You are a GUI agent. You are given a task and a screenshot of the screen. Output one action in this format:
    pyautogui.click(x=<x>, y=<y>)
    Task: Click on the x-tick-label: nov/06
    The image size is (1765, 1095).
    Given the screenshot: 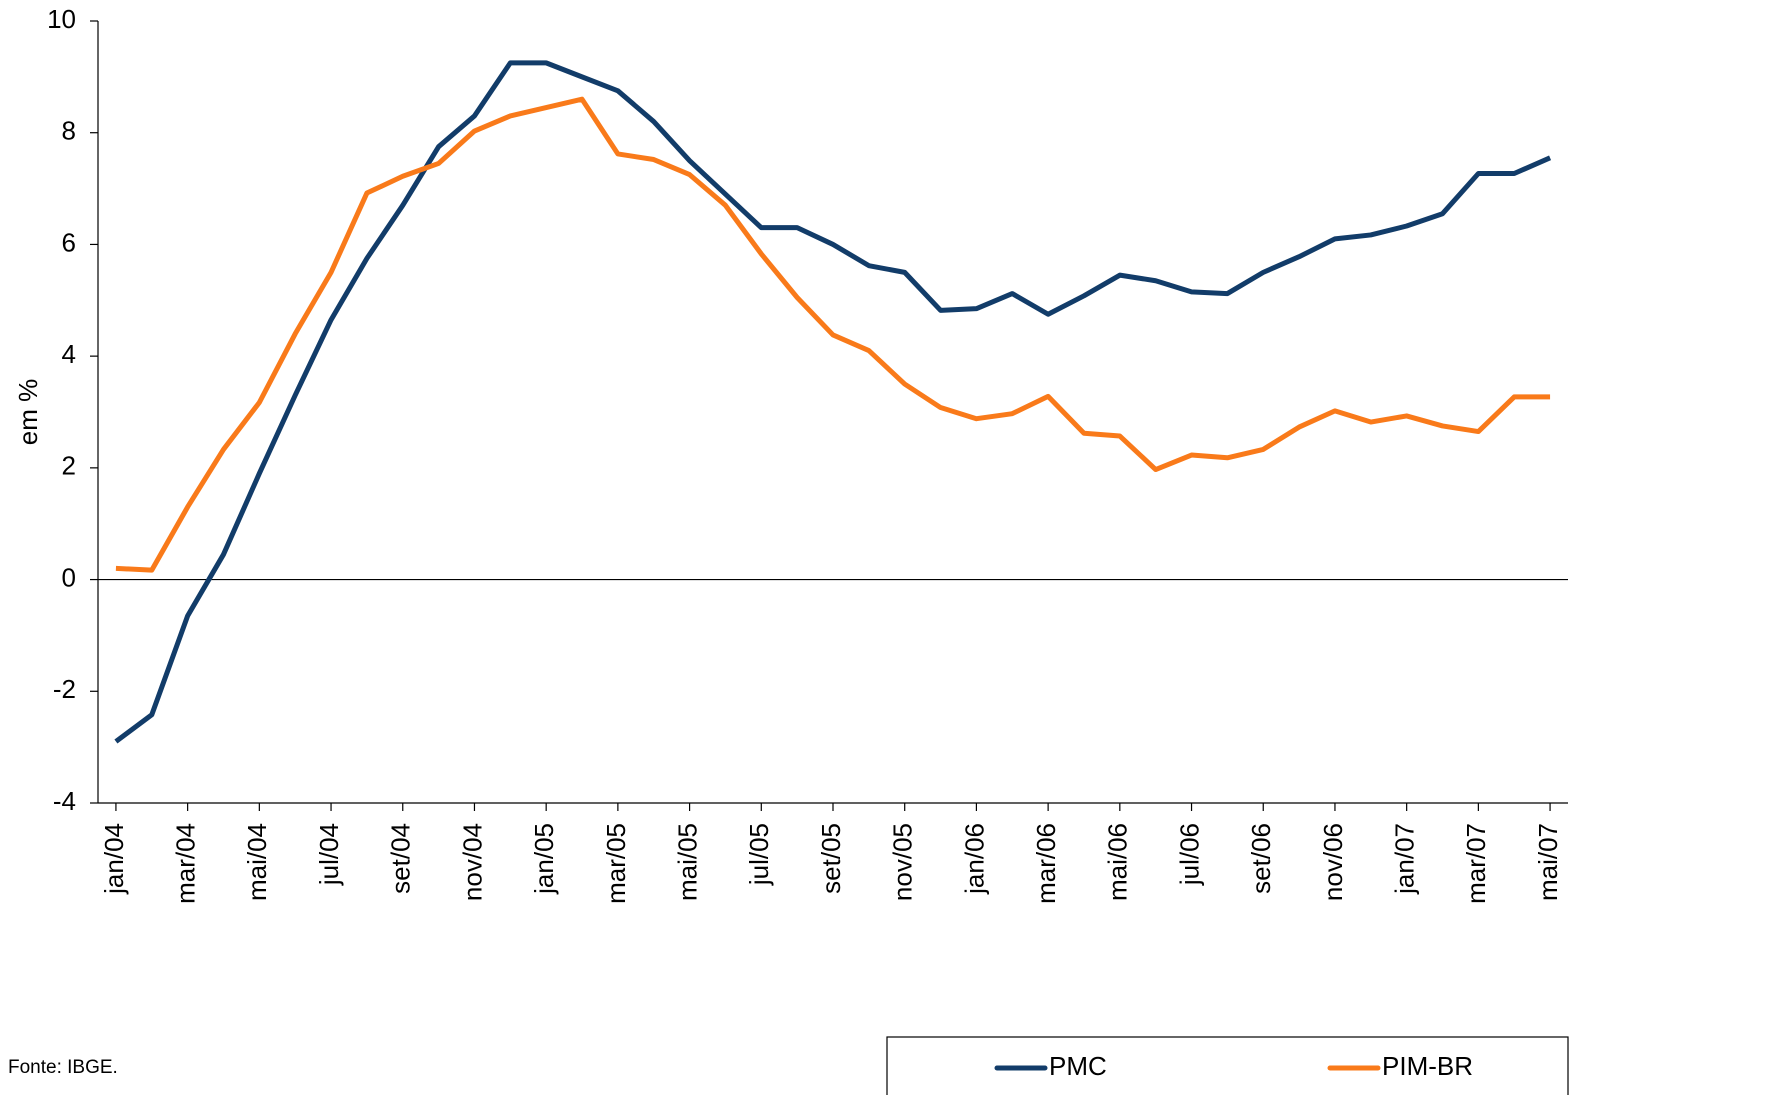 What is the action you would take?
    pyautogui.click(x=1333, y=862)
    